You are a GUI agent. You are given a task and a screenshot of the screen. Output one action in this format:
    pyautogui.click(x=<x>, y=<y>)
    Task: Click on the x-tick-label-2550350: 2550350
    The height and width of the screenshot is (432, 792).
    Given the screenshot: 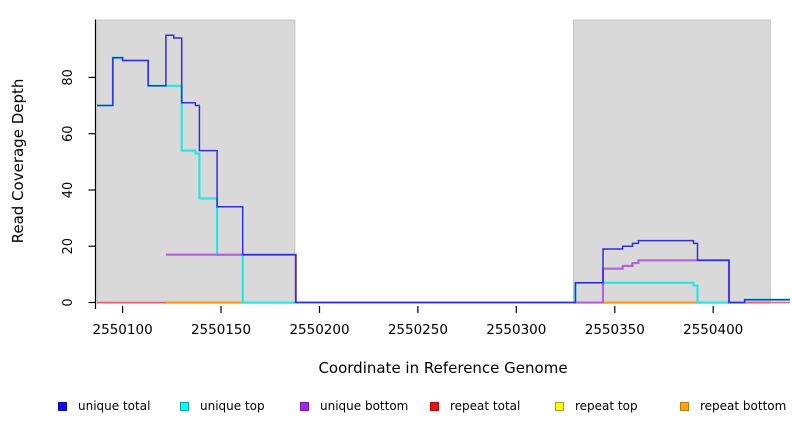 What is the action you would take?
    pyautogui.click(x=615, y=330)
    